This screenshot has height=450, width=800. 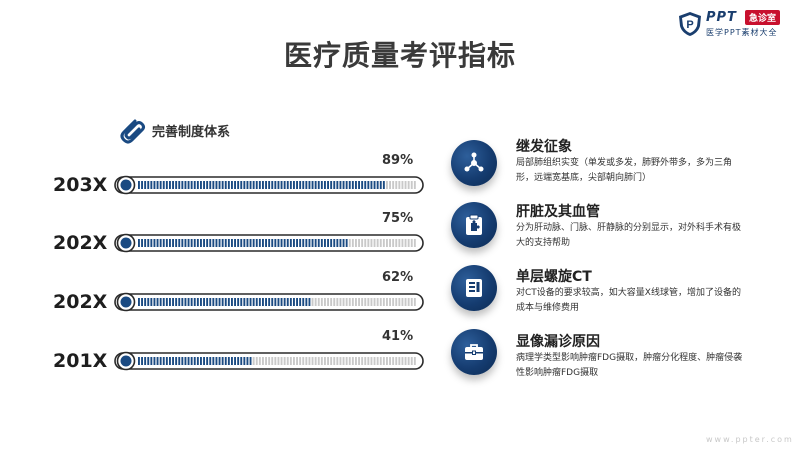 I want to click on brand-name: PPT, so click(x=721, y=17).